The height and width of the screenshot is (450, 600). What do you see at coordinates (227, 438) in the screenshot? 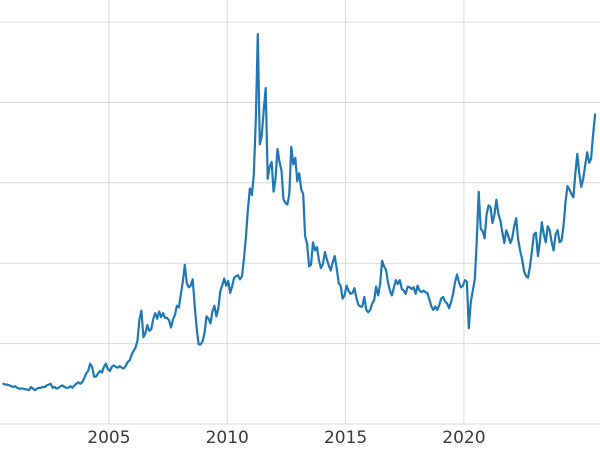
I see `x-tick-label: 2010` at bounding box center [227, 438].